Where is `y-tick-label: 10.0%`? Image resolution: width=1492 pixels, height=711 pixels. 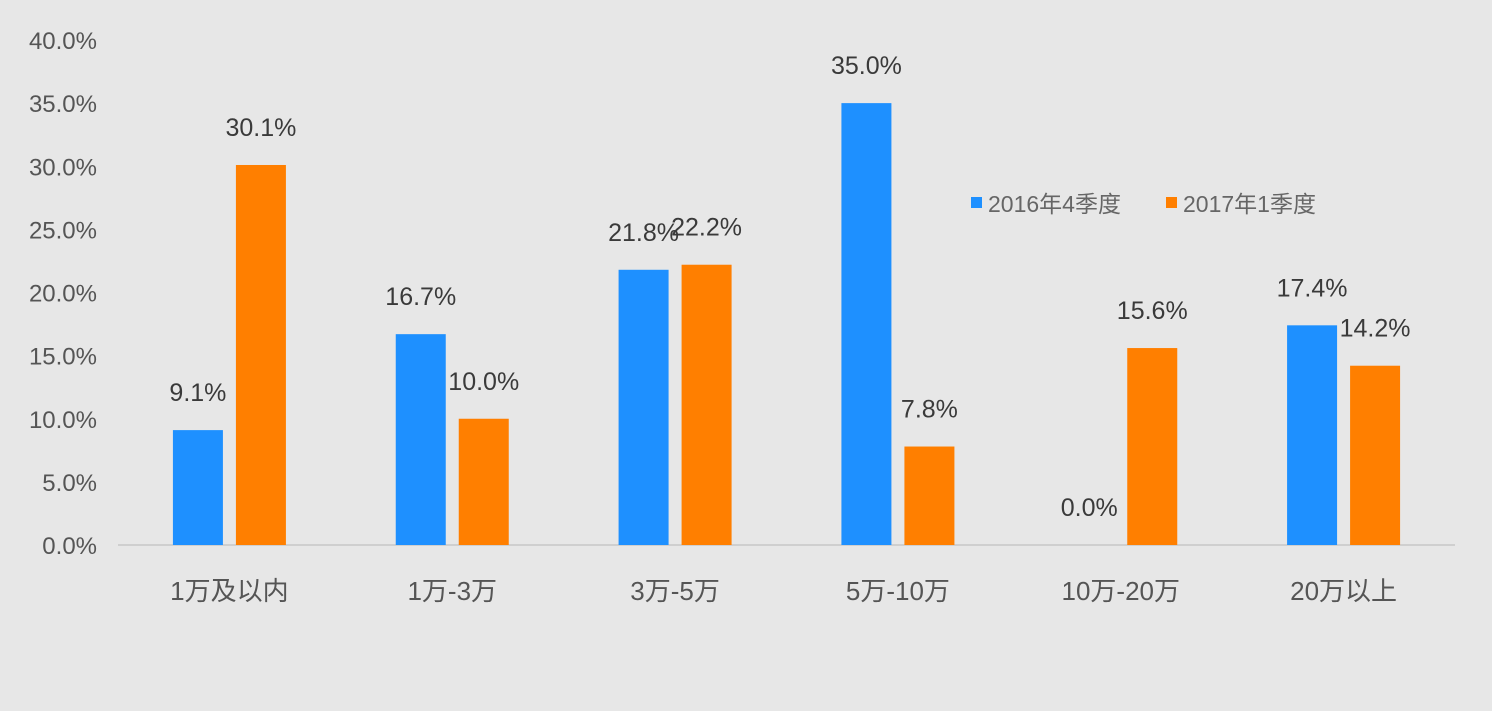 y-tick-label: 10.0% is located at coordinates (63, 420).